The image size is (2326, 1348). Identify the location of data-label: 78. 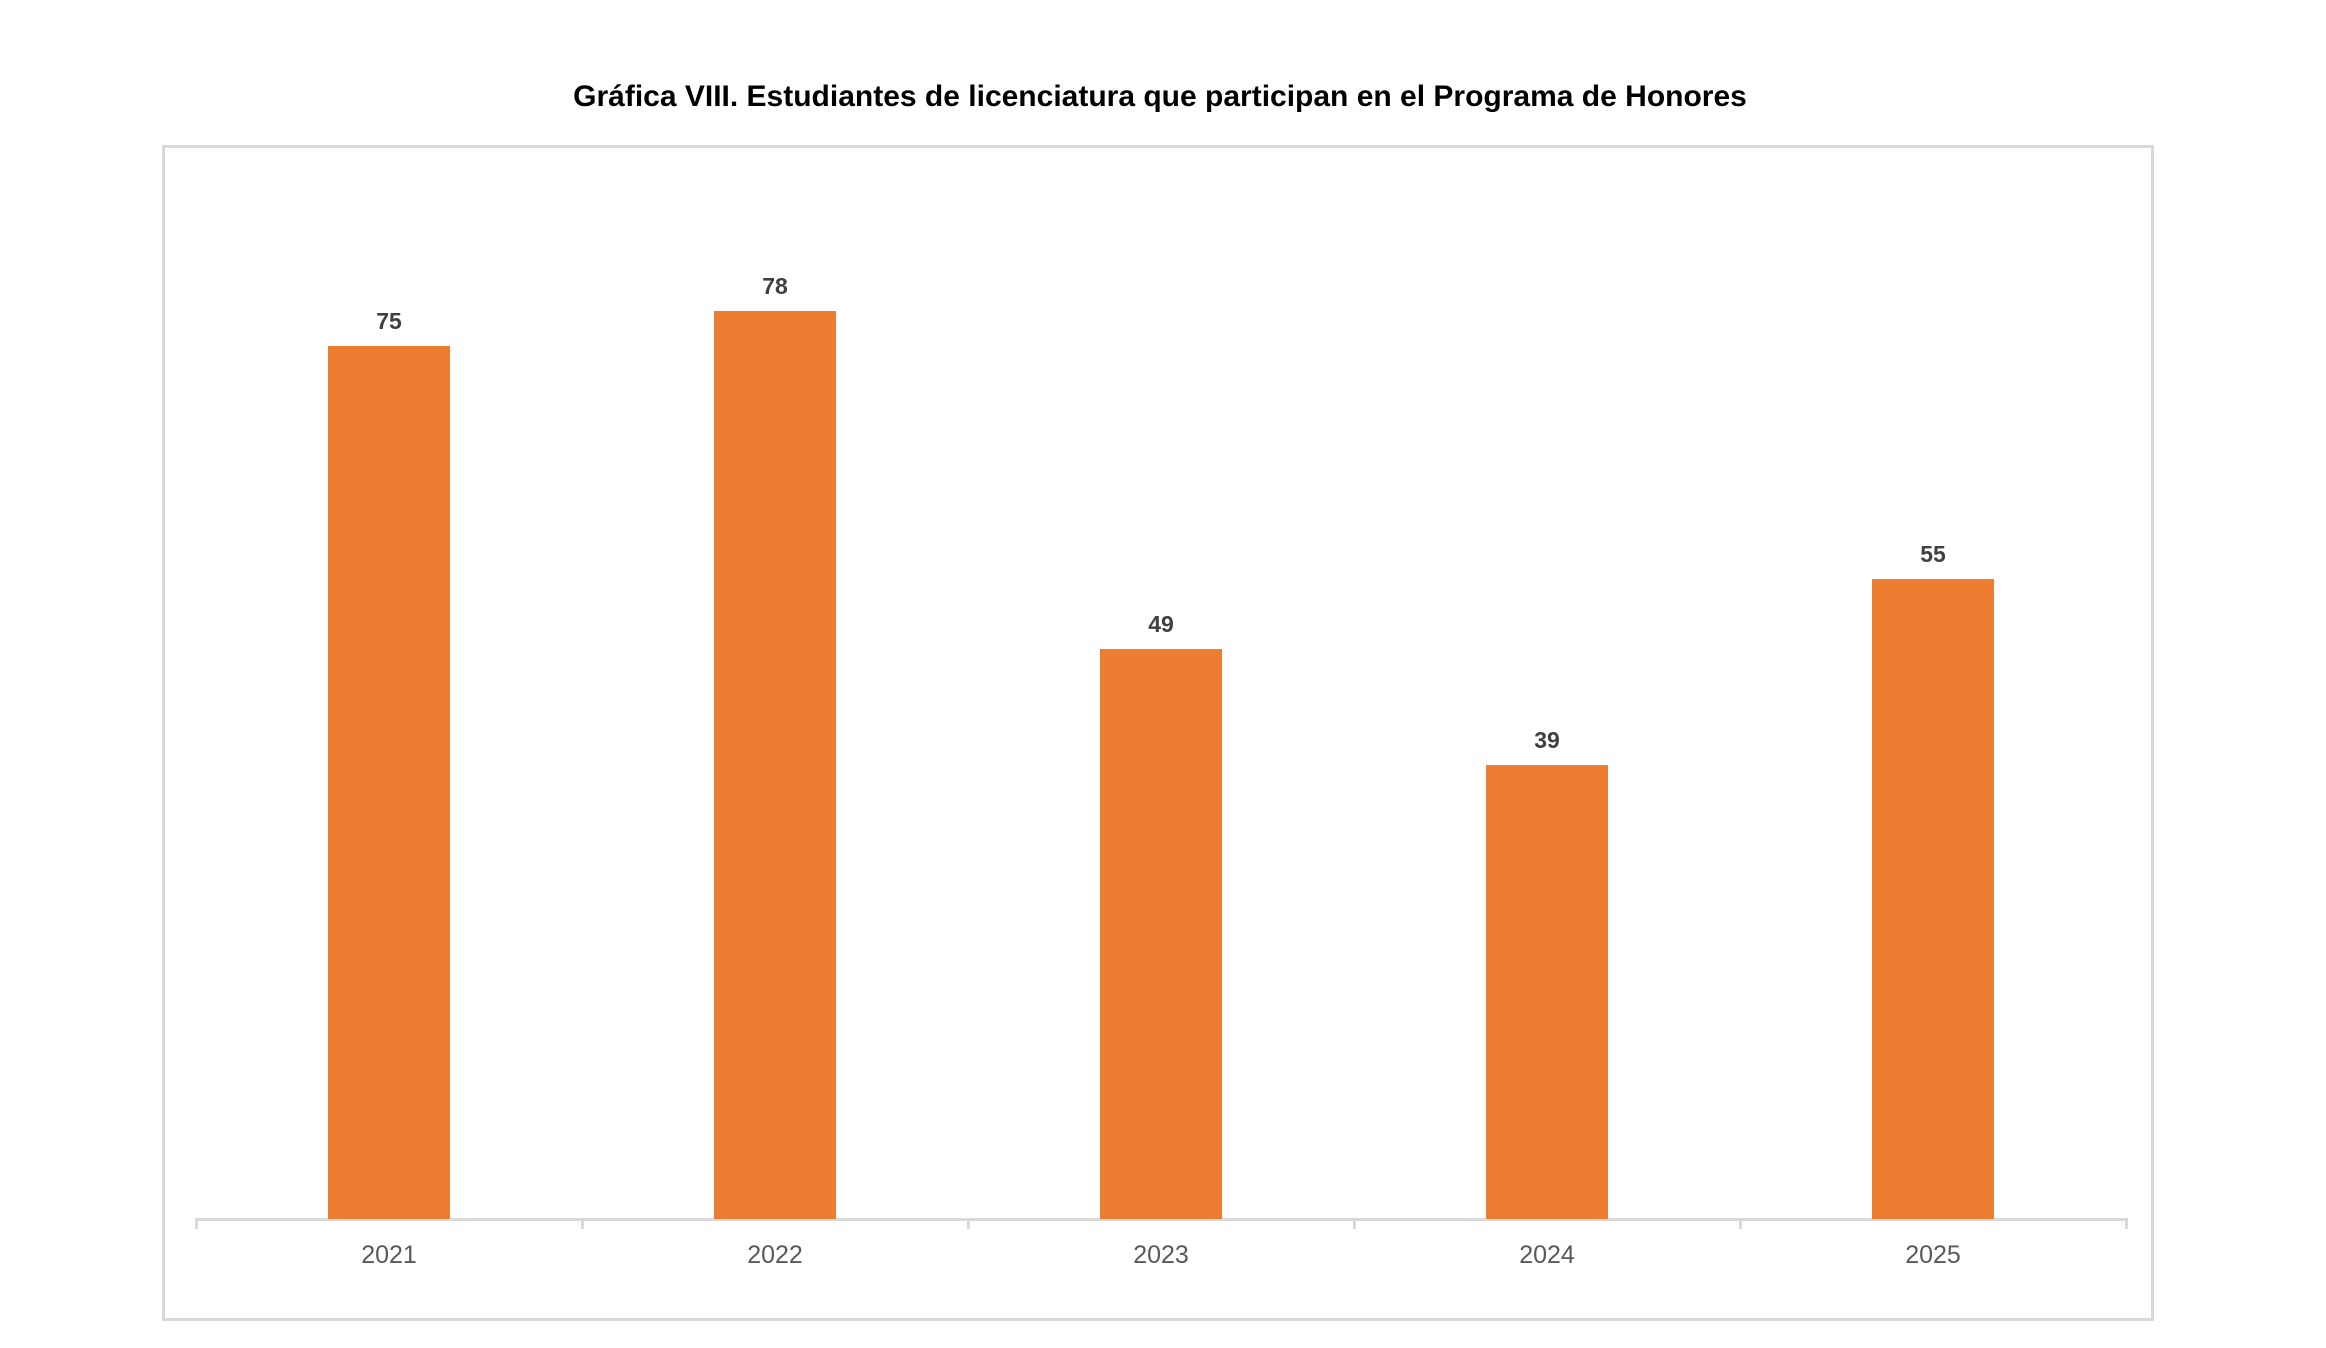
(775, 286).